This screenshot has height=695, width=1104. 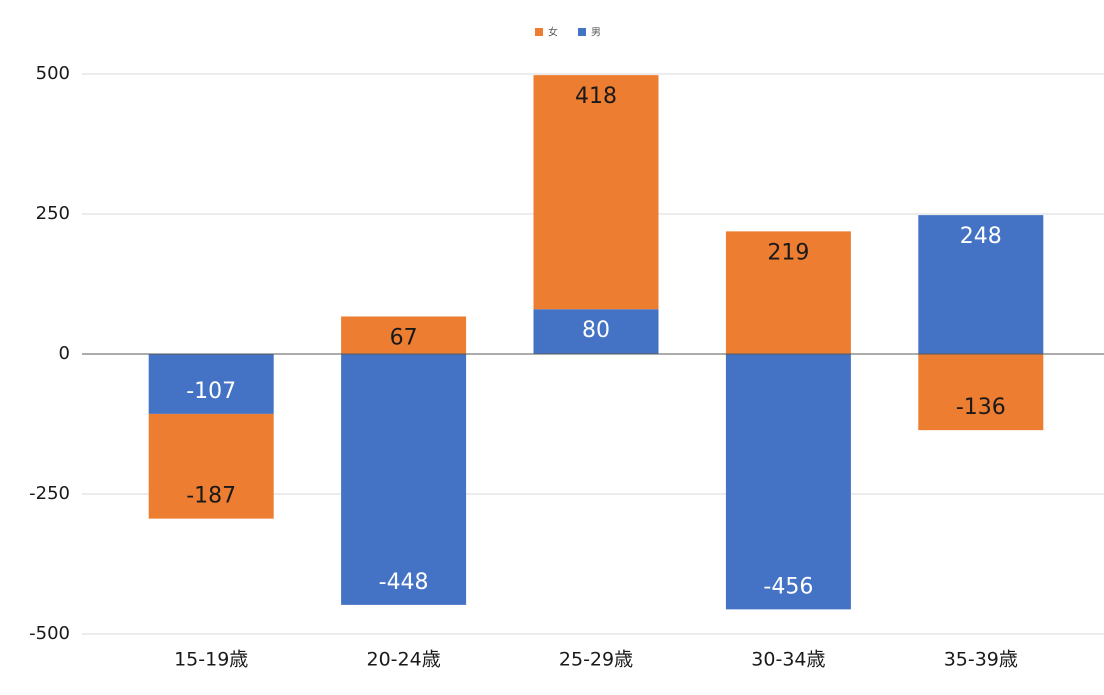 What do you see at coordinates (404, 337) in the screenshot?
I see `data-label: 67` at bounding box center [404, 337].